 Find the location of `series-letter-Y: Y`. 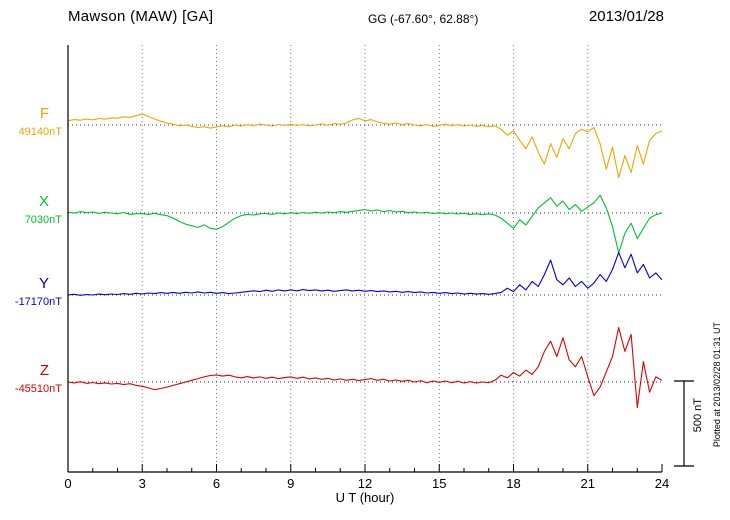

series-letter-Y: Y is located at coordinates (43, 283).